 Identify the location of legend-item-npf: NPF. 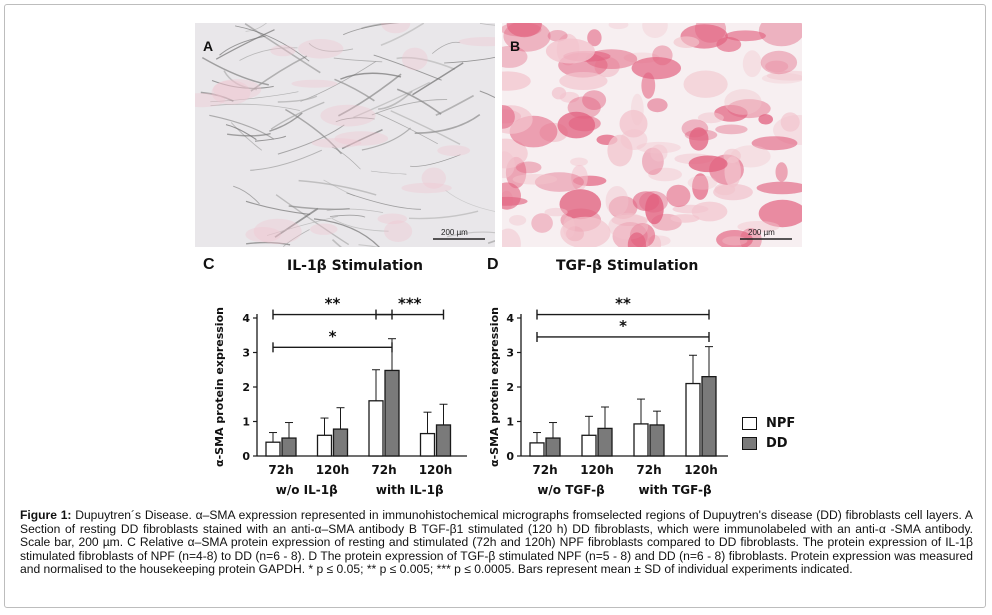
(768, 423).